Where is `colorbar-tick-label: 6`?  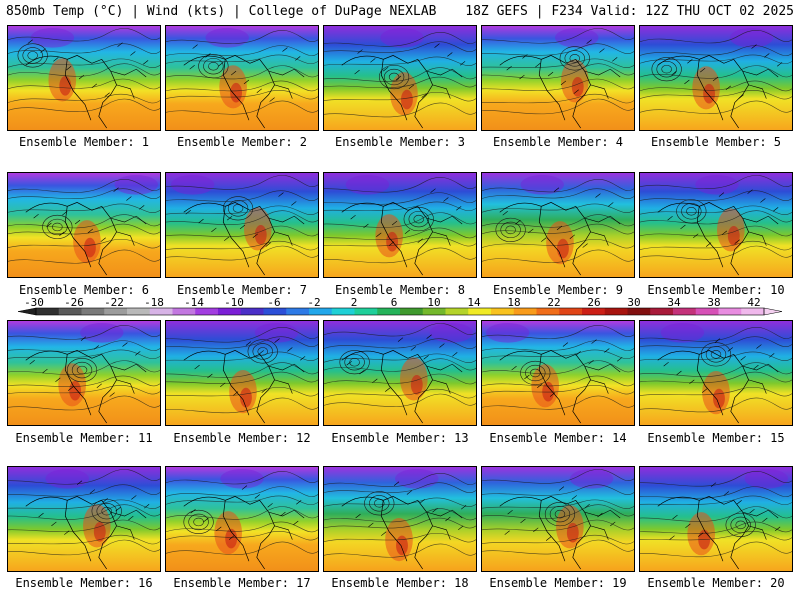 colorbar-tick-label: 6 is located at coordinates (394, 302).